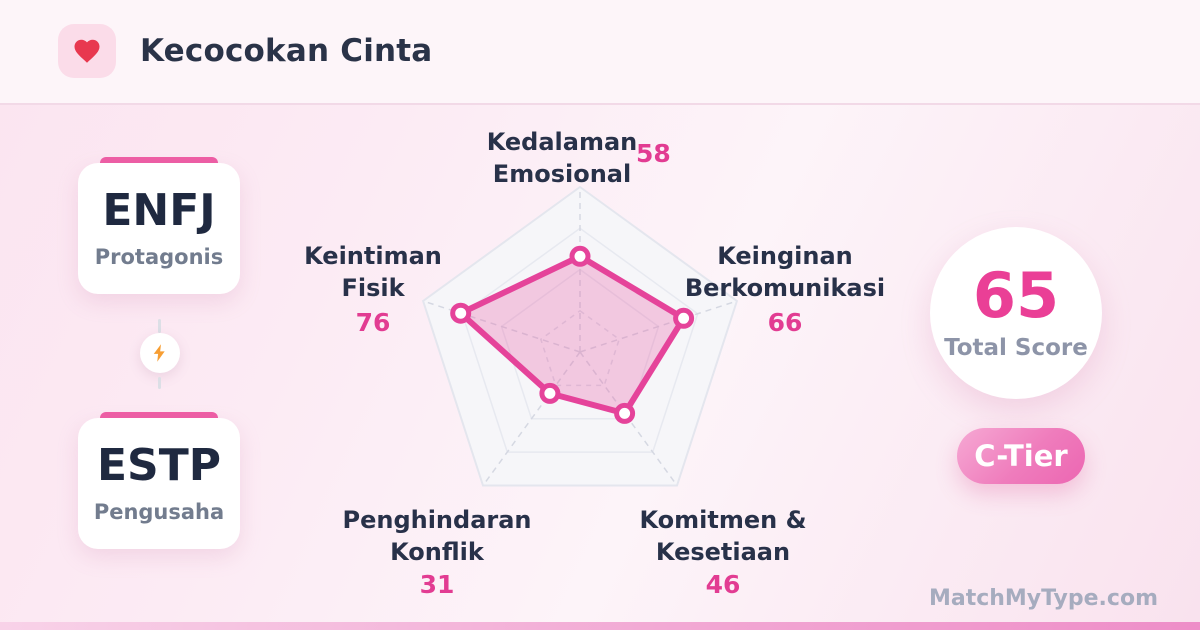 This screenshot has width=1200, height=630. What do you see at coordinates (1043, 598) in the screenshot?
I see `watermark: MatchMyType.com` at bounding box center [1043, 598].